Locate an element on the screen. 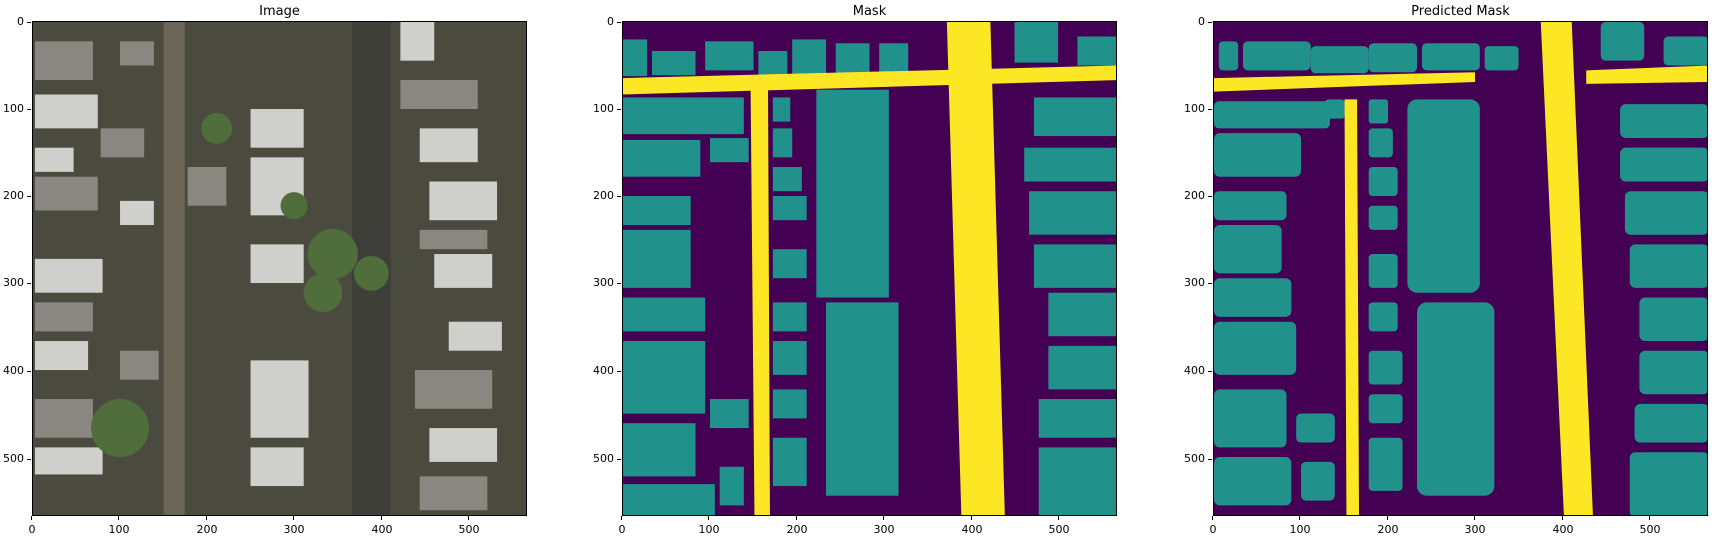 The height and width of the screenshot is (539, 1714). panel-title: Image is located at coordinates (279, 11).